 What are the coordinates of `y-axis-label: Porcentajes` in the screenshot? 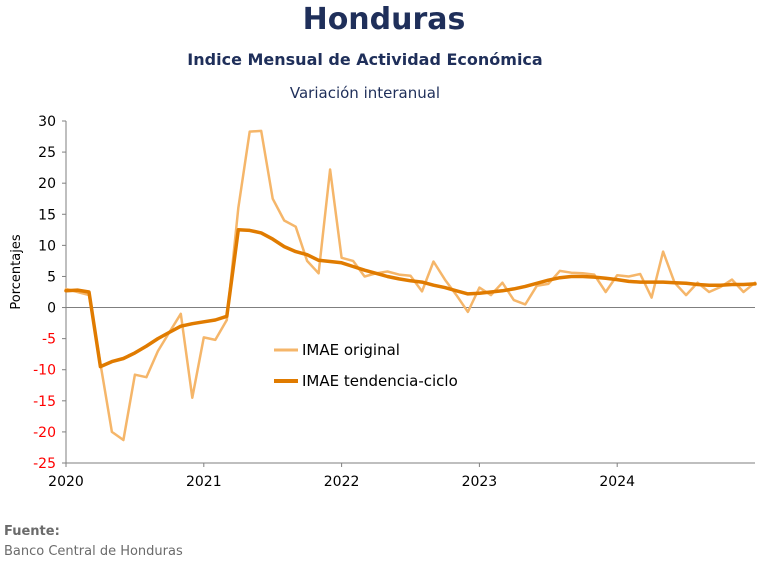 It's located at (16, 271).